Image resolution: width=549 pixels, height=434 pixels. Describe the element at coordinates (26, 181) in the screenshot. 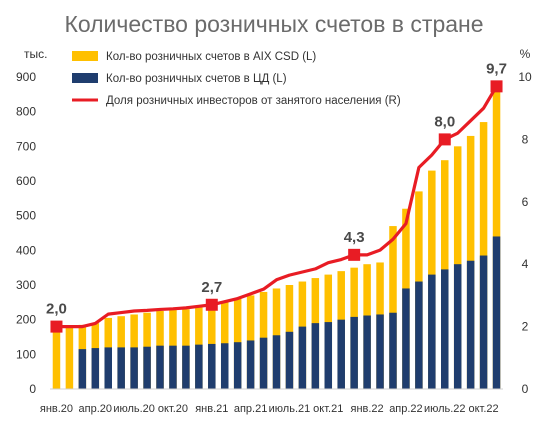

I see `y-left-tick-label: 600` at that location.